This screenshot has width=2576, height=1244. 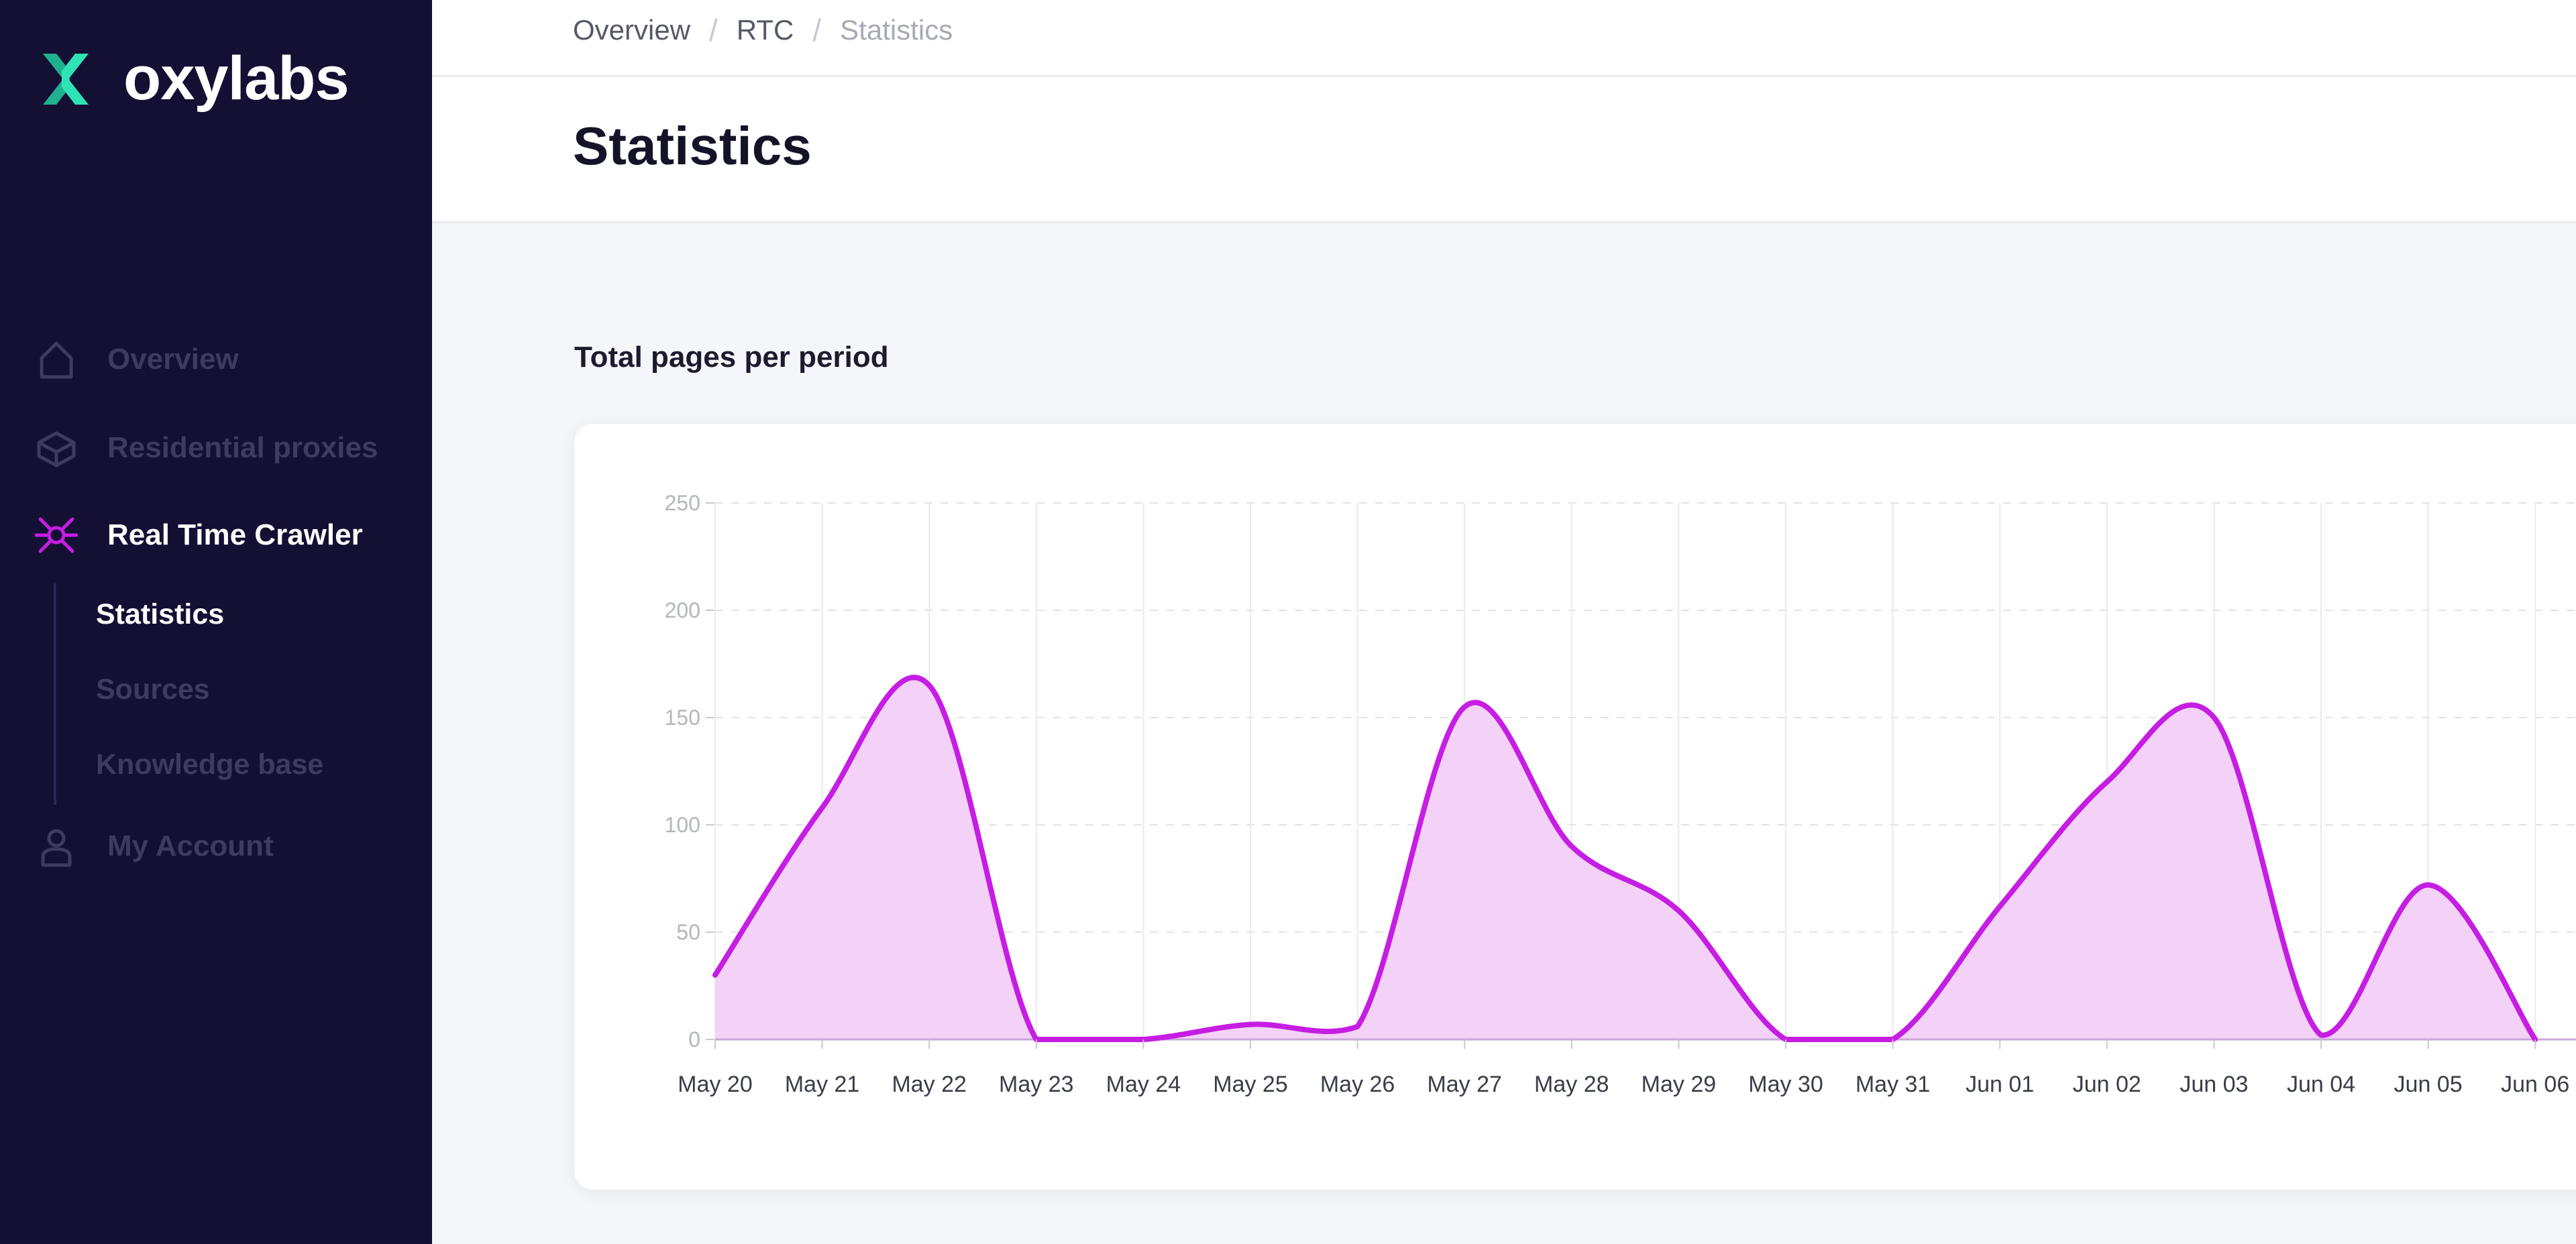 What do you see at coordinates (1143, 1084) in the screenshot?
I see `x-tick-label: May 24` at bounding box center [1143, 1084].